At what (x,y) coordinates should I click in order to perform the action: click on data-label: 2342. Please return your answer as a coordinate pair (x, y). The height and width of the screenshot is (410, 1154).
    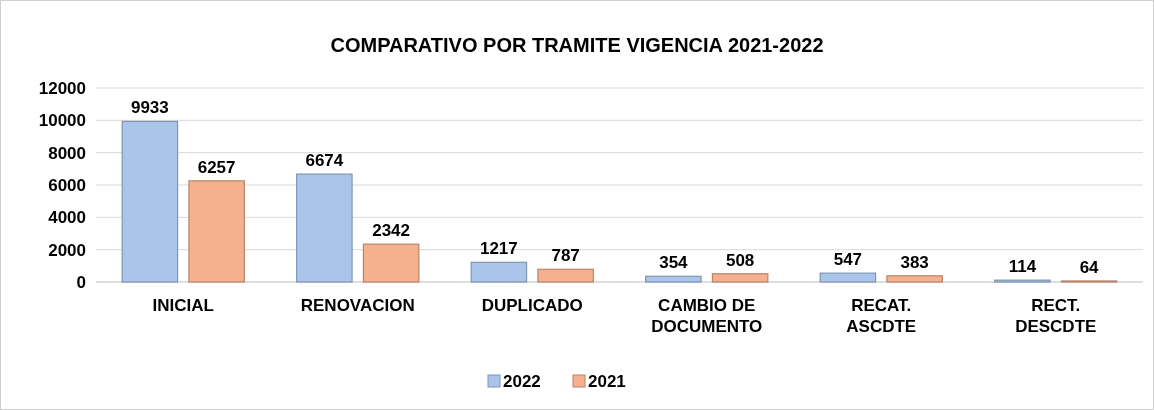
    Looking at the image, I should click on (391, 231).